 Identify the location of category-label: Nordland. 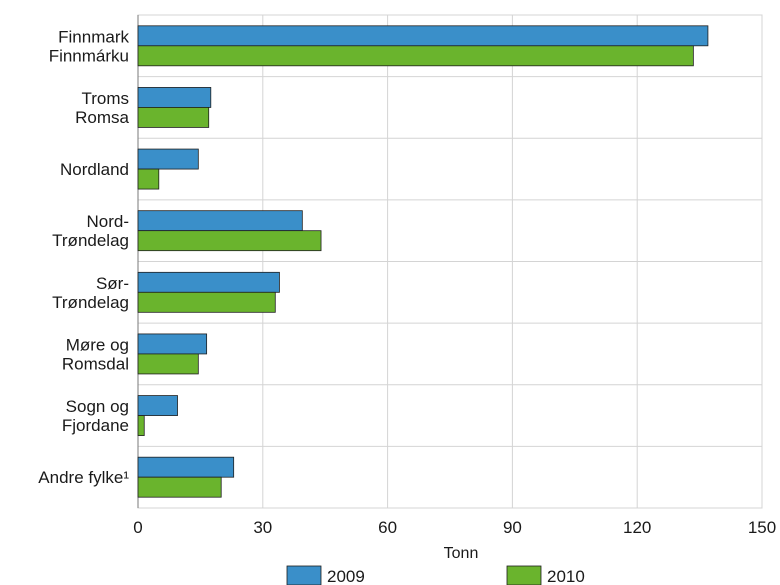
(94, 169).